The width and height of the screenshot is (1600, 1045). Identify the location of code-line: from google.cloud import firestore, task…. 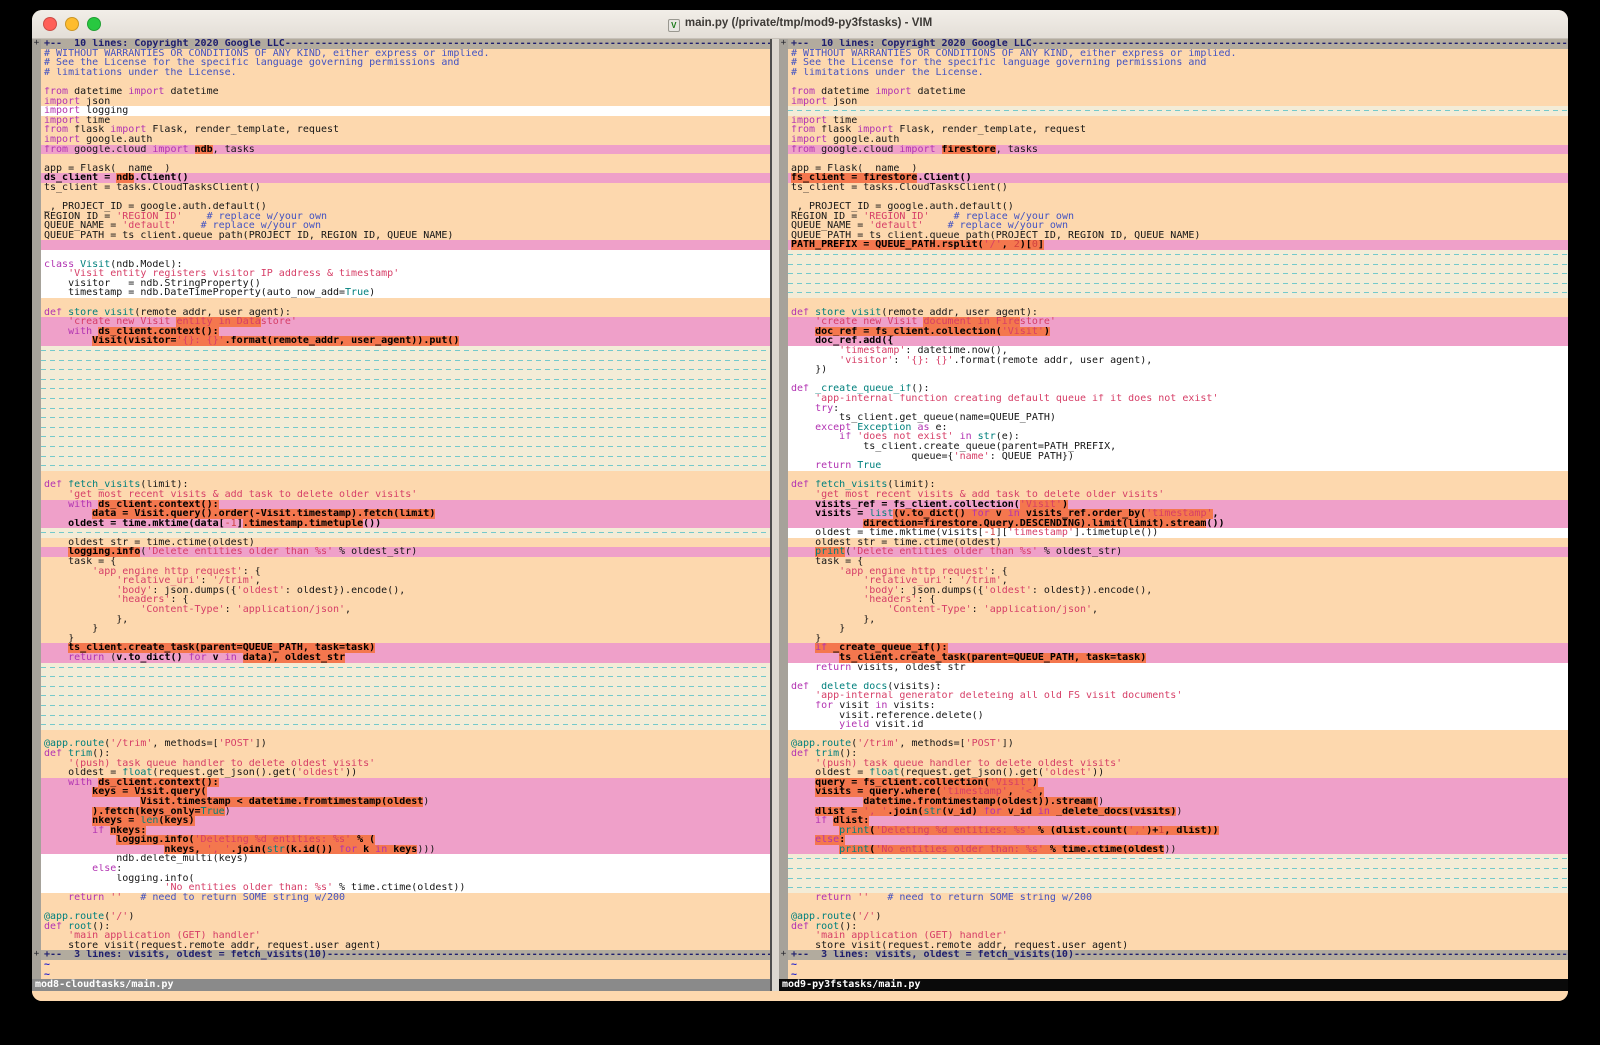
(1173, 149).